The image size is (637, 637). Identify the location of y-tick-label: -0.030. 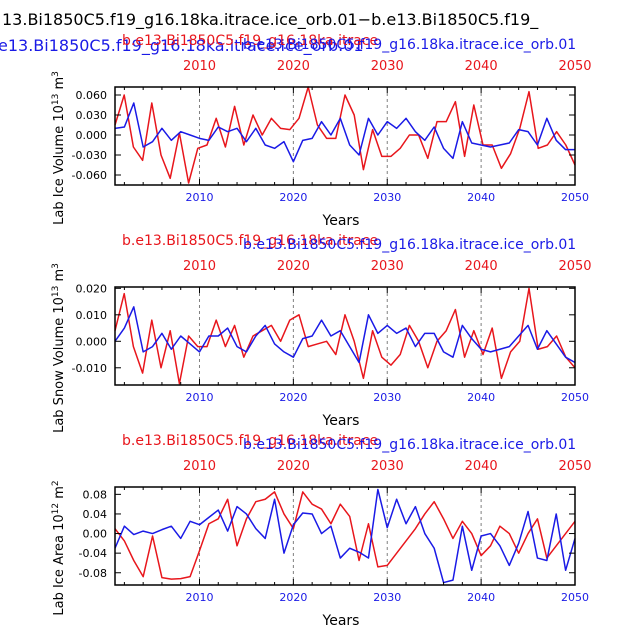
(89, 155).